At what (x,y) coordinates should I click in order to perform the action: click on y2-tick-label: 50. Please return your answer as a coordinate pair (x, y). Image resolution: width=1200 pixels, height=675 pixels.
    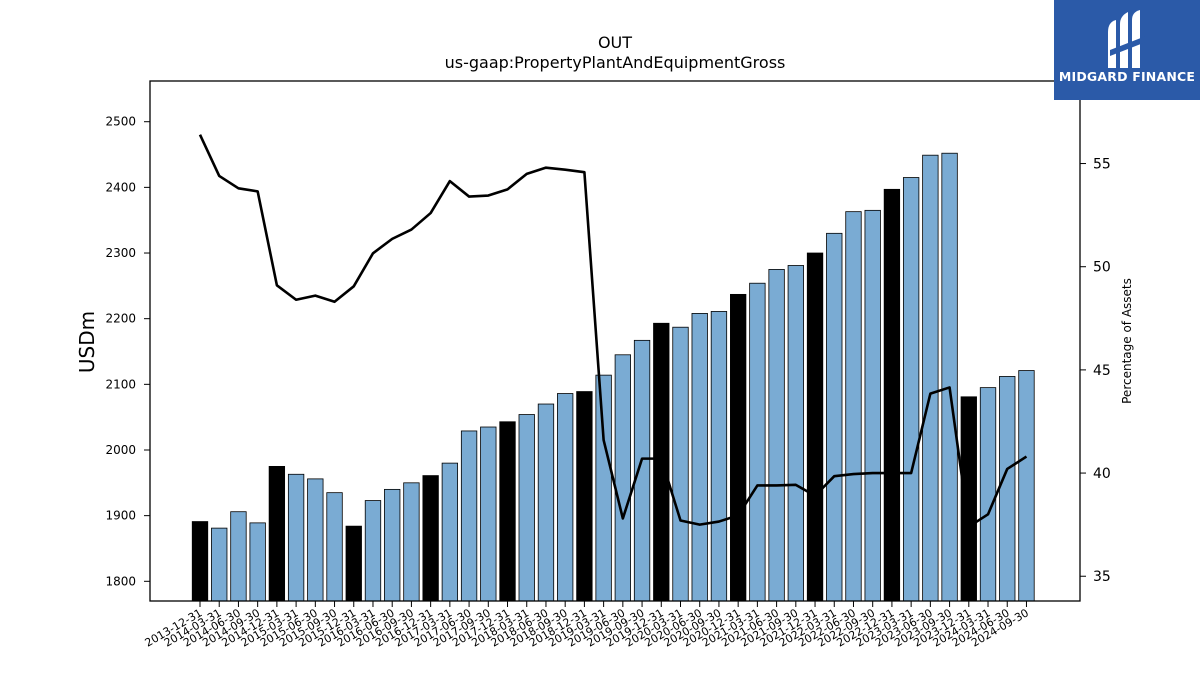
    Looking at the image, I should click on (1102, 268).